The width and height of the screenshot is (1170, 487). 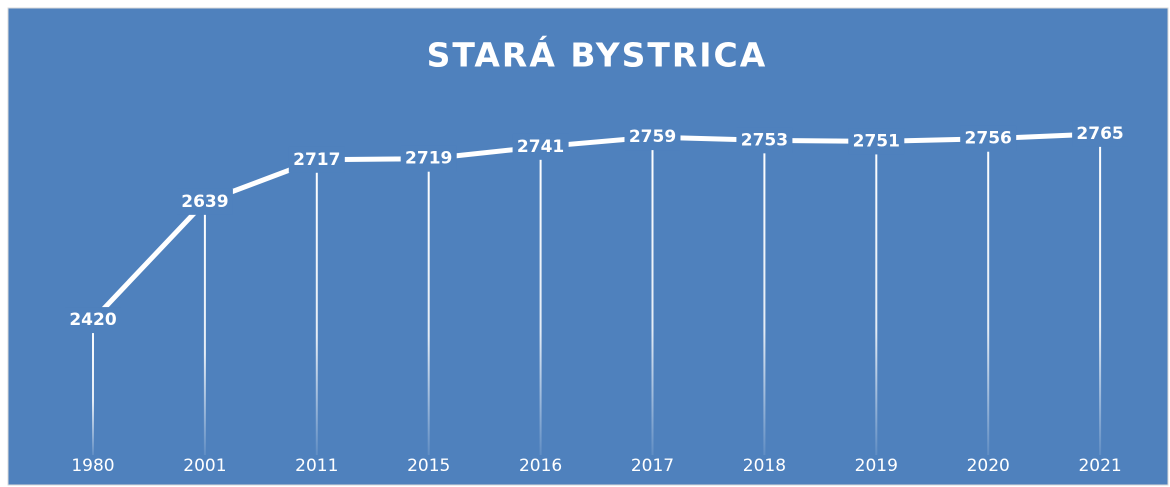 I want to click on data-label: 2759, so click(x=652, y=137).